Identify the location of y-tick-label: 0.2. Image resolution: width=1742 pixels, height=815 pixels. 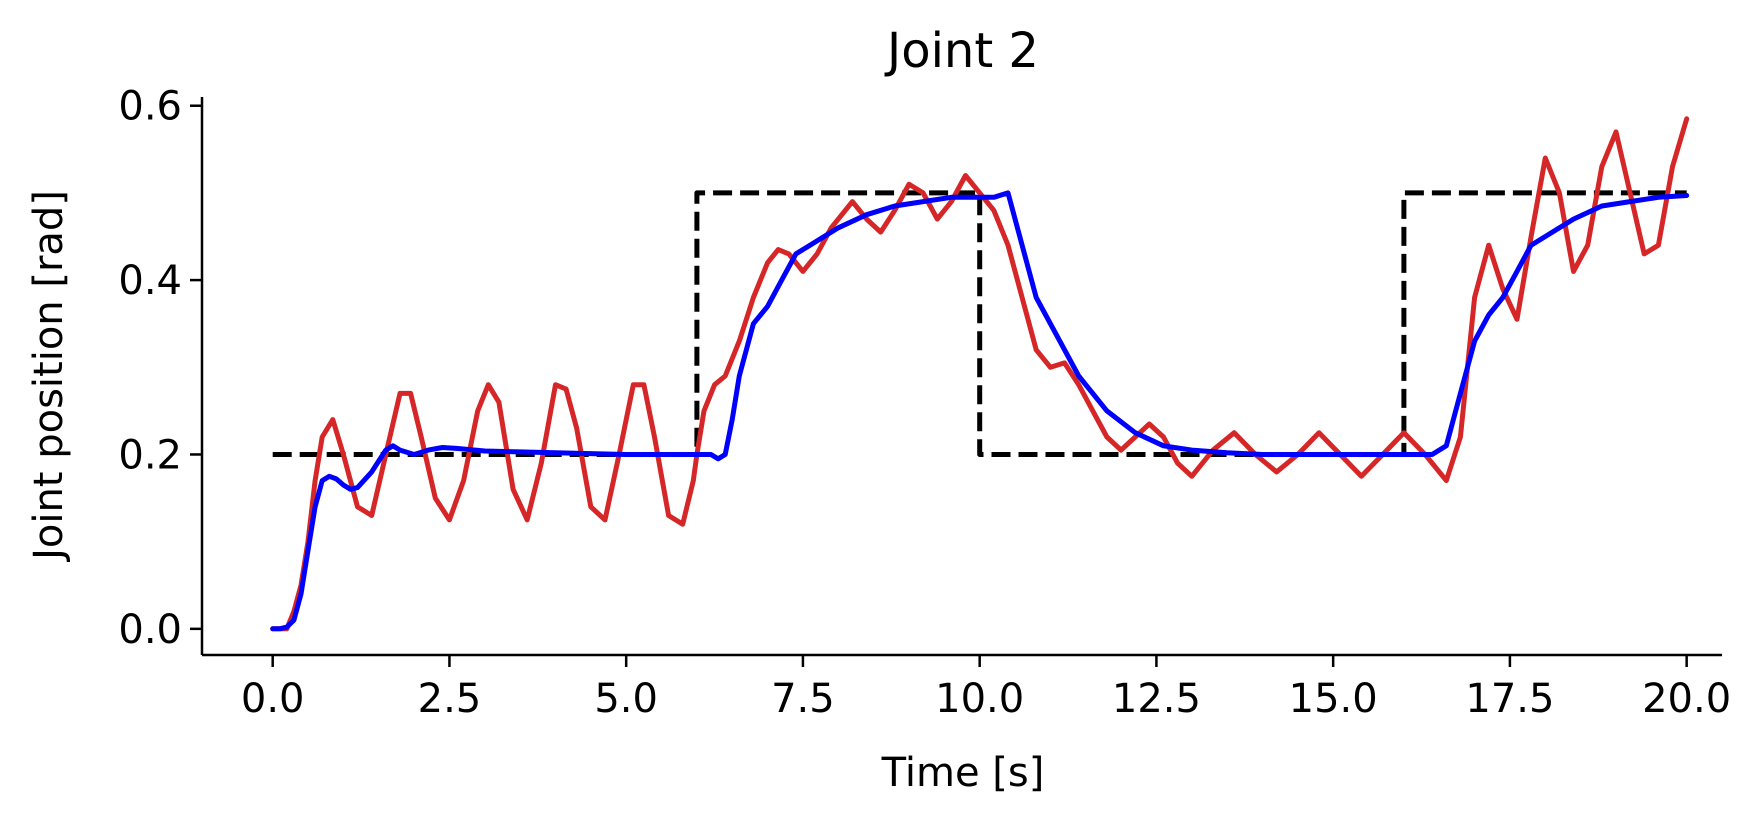
(150, 455).